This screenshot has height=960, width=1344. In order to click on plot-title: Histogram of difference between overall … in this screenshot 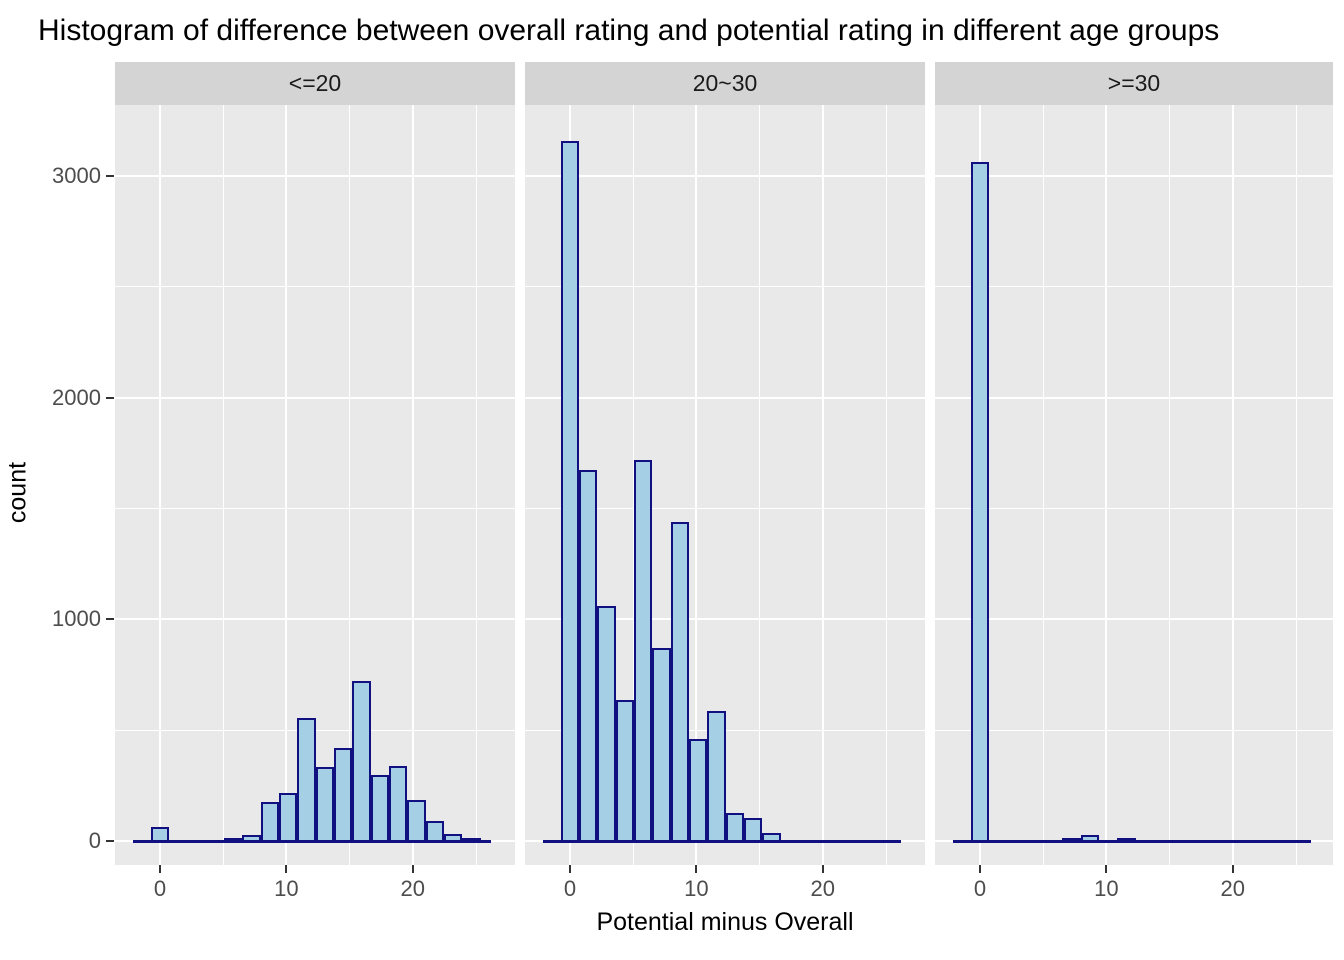, I will do `click(629, 30)`.